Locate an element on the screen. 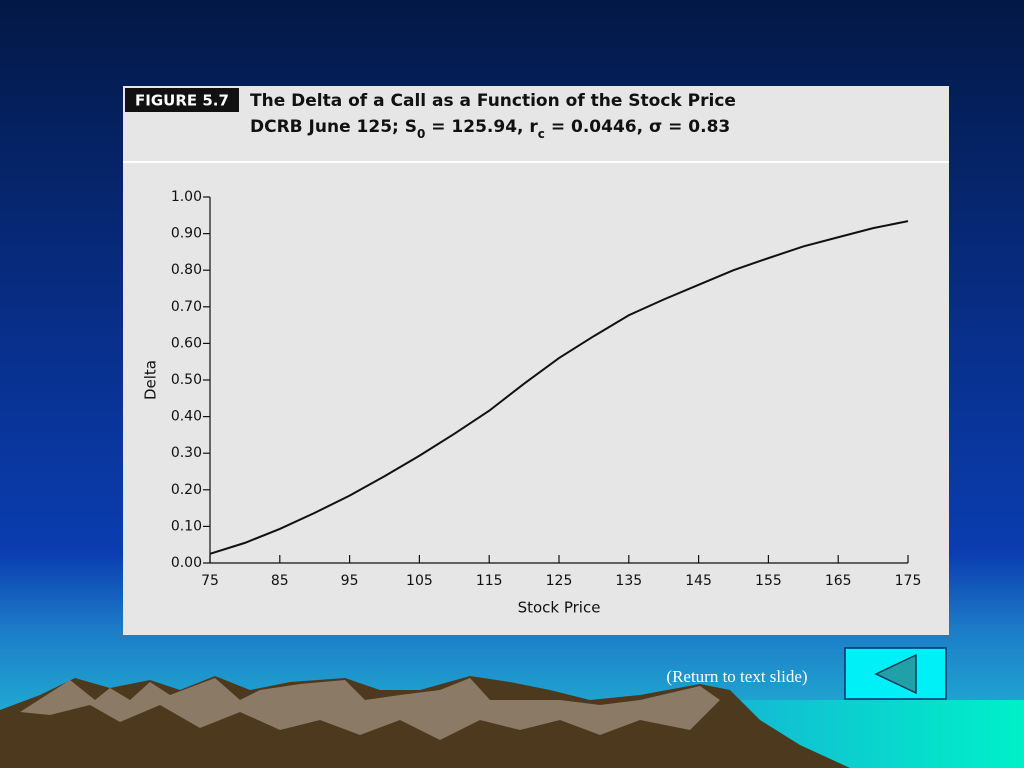  x-tick-label: 125 is located at coordinates (559, 581).